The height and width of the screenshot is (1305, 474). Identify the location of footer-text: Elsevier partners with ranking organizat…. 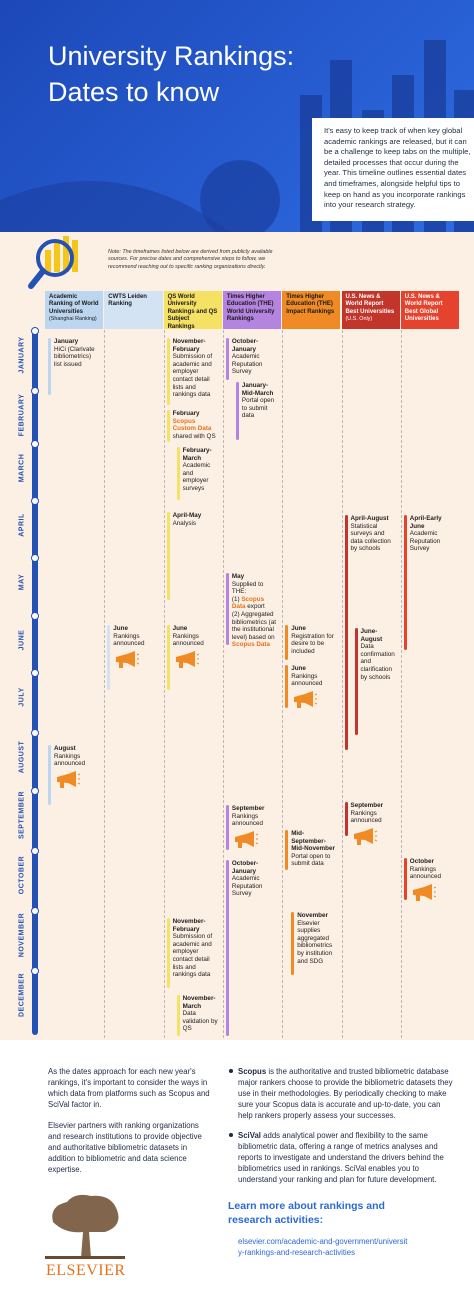
(125, 1147).